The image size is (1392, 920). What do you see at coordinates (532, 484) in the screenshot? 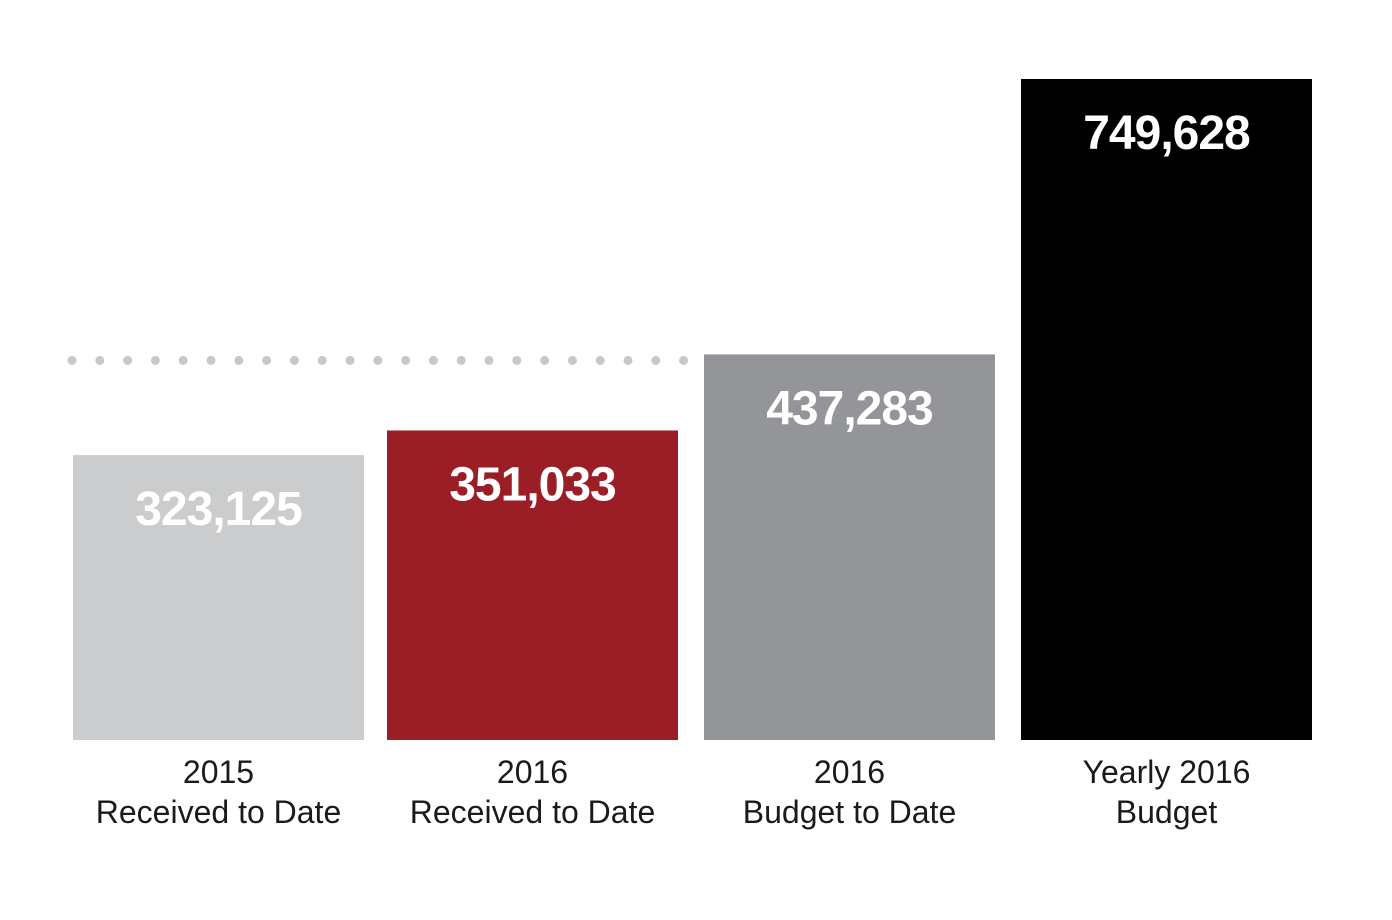
I see `value-label-2: 351,033` at bounding box center [532, 484].